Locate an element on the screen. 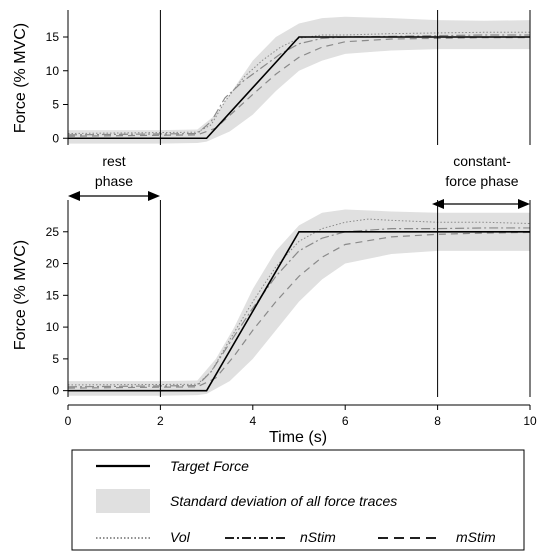 This screenshot has height=554, width=540. top-ytick-label-0: 0 is located at coordinates (55, 138).